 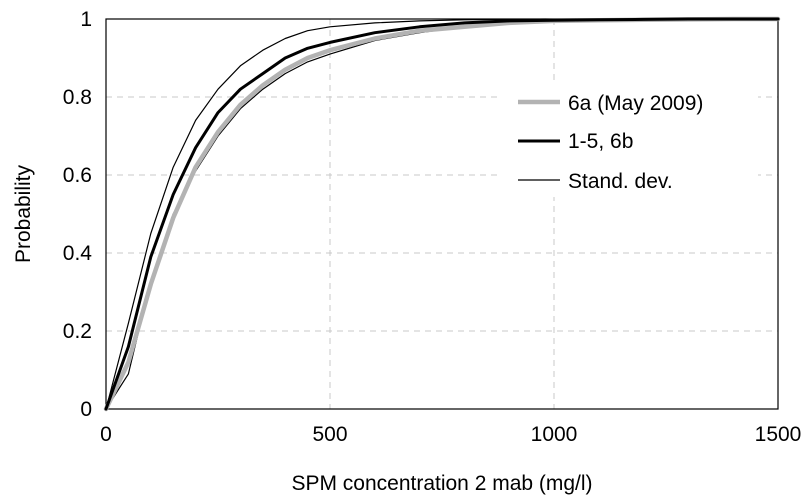 I want to click on x-axis-title: SPM concentration 2 mab (mg/l), so click(x=441, y=483).